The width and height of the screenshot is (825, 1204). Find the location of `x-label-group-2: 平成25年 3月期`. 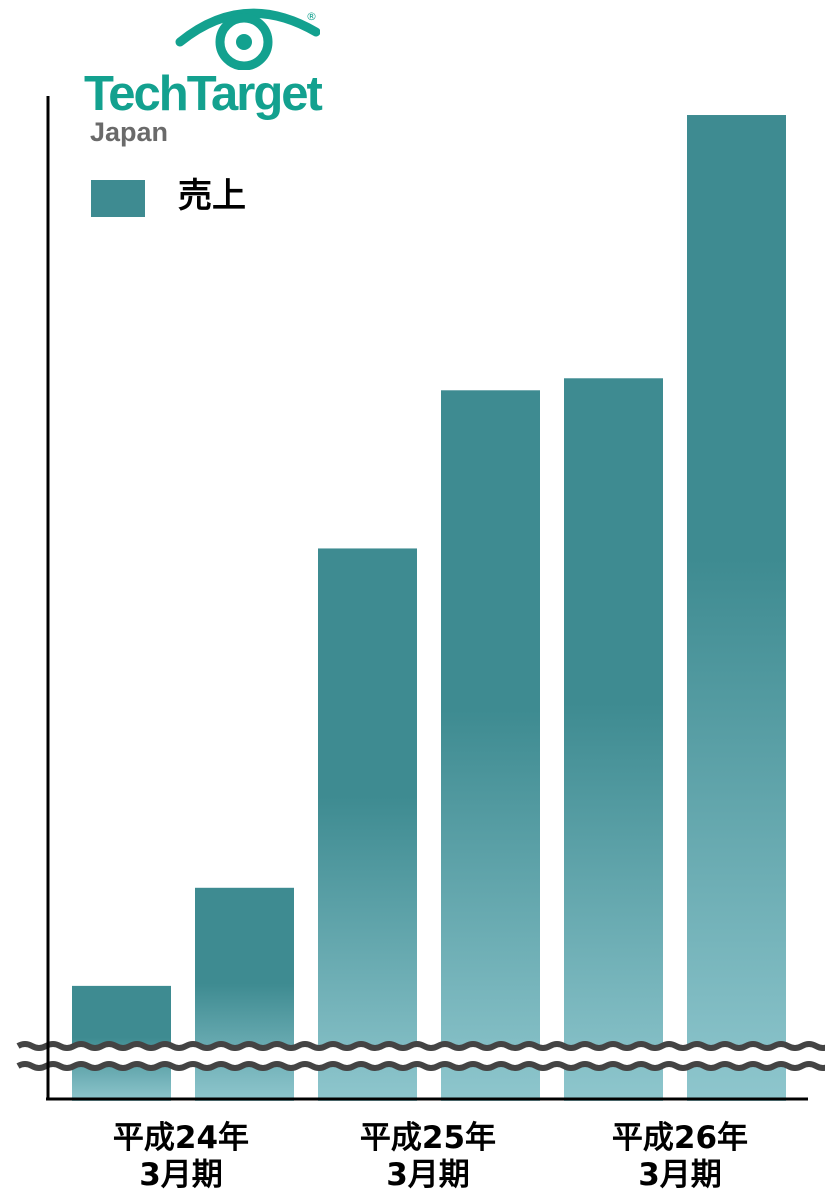

x-label-group-2: 平成25年 3月期 is located at coordinates (428, 1157).